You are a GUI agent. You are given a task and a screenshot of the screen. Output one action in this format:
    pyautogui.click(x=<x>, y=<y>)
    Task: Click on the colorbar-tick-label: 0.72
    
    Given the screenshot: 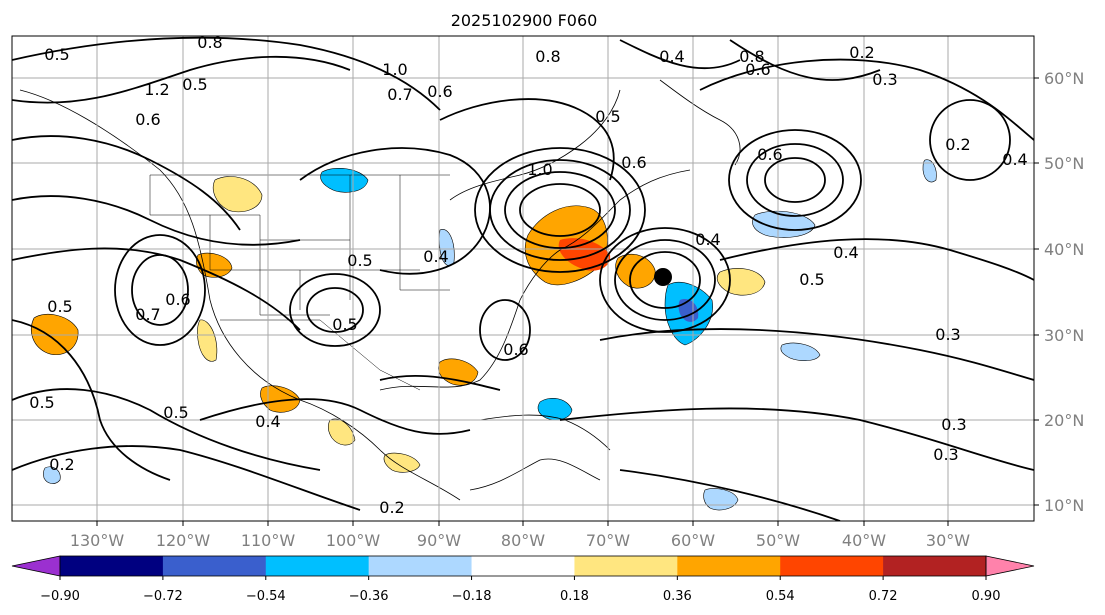 What is the action you would take?
    pyautogui.click(x=883, y=596)
    